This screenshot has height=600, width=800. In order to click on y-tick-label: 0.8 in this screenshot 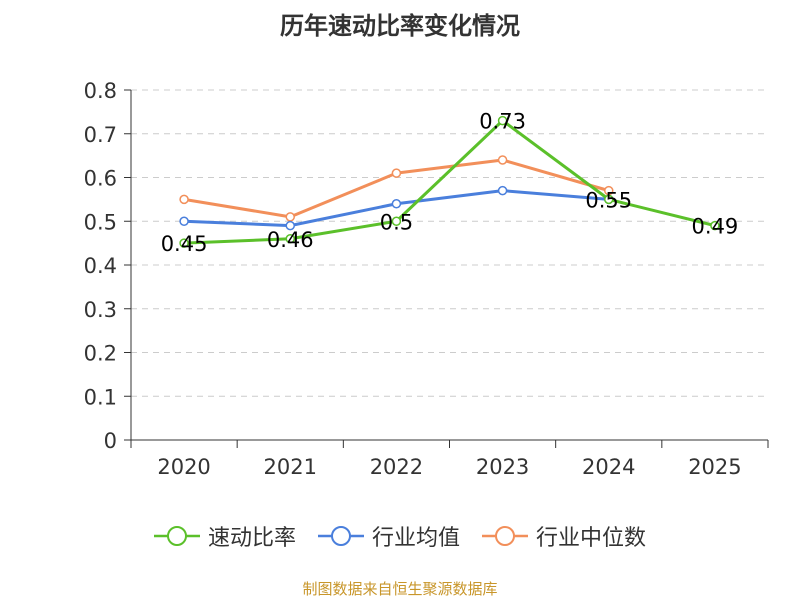, I will do `click(100, 91)`.